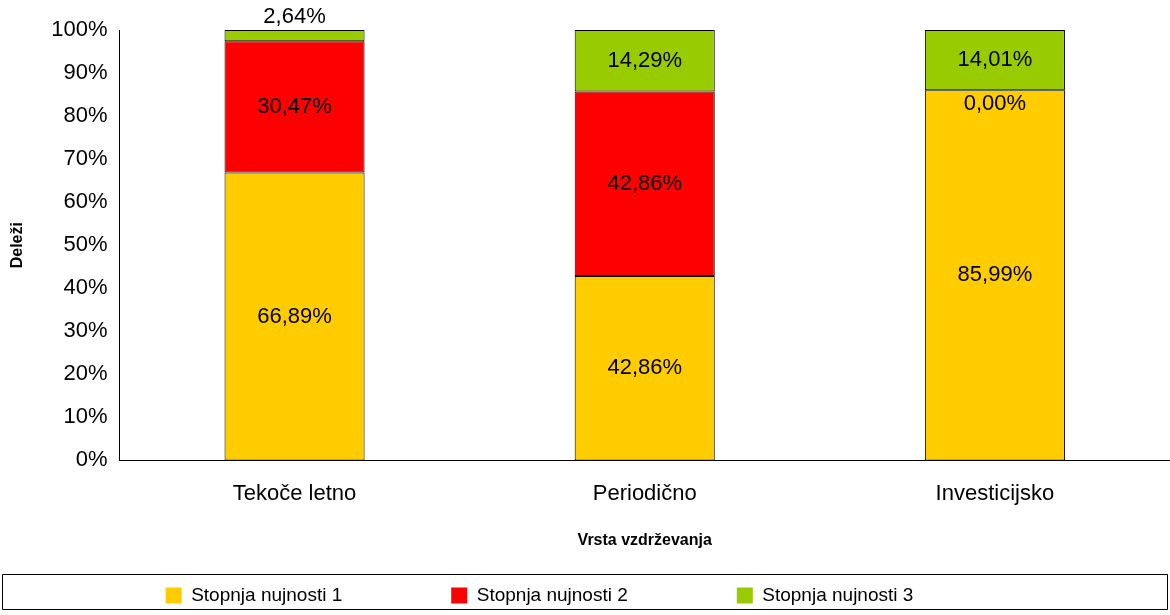  I want to click on legend-label: Stopnja nujnosti 2, so click(599, 594).